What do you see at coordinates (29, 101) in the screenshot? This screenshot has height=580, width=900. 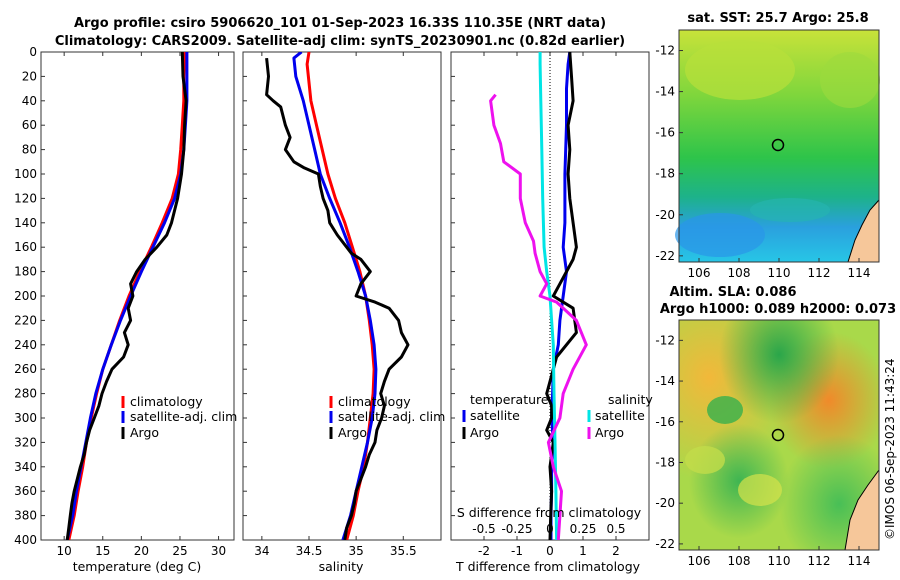 I see `depth-tick-label: 40` at bounding box center [29, 101].